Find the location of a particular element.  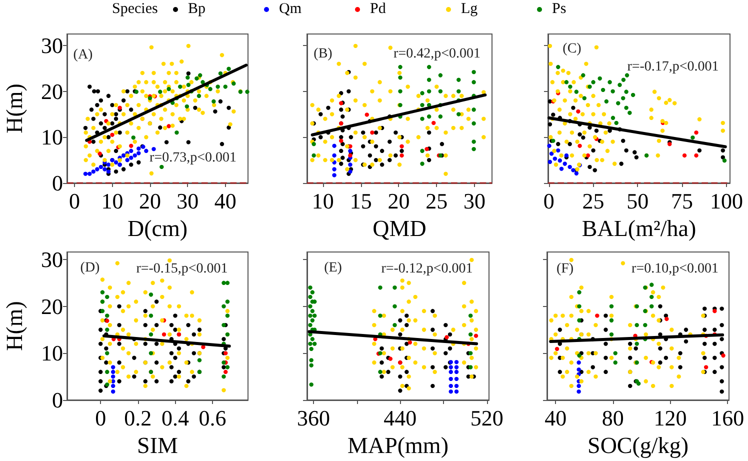

x-tick-label: 520 is located at coordinates (487, 418).